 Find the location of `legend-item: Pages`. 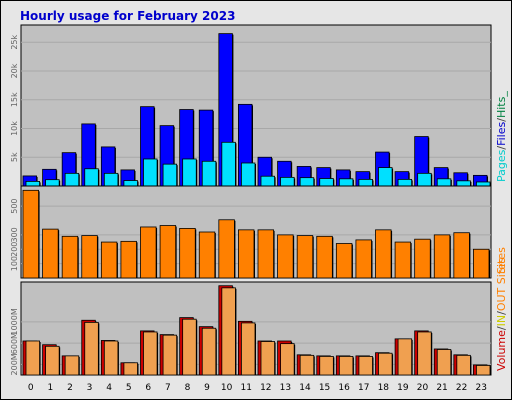

legend-item: Pages is located at coordinates (501, 165).